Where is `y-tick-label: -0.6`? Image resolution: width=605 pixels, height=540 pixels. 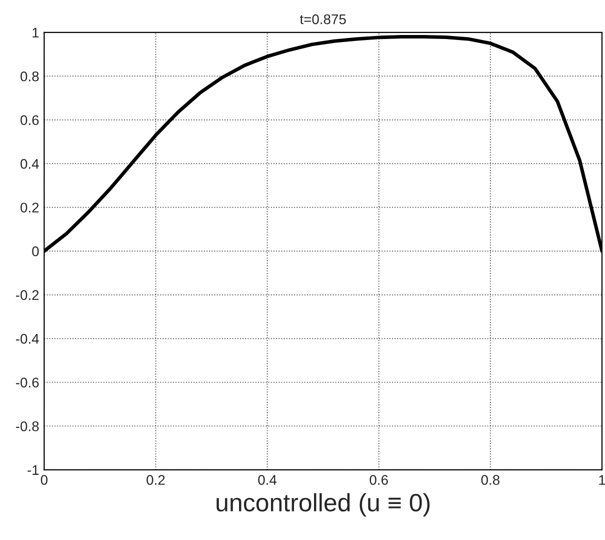 y-tick-label: -0.6 is located at coordinates (27, 383).